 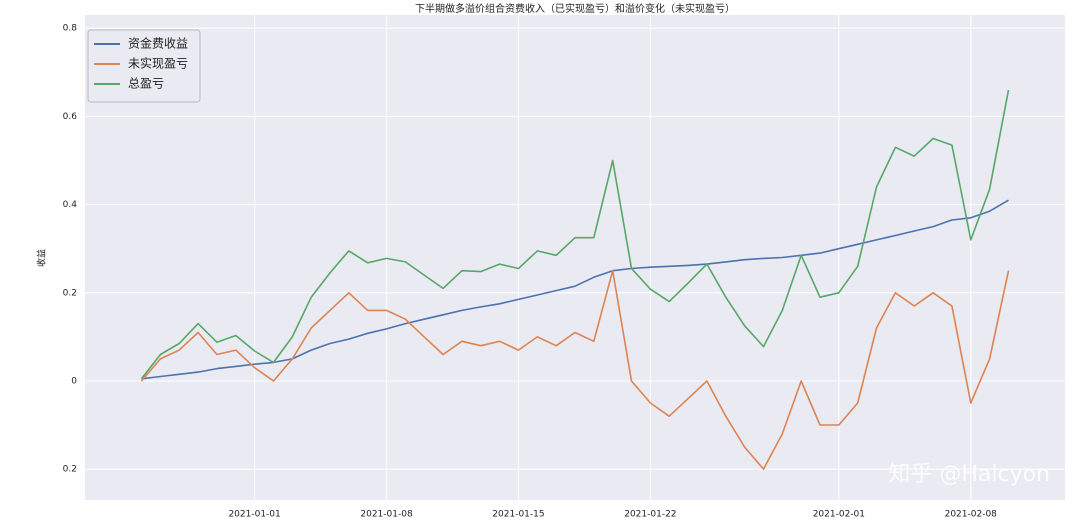 I want to click on legend-label: 未实现盈亏, so click(x=158, y=63).